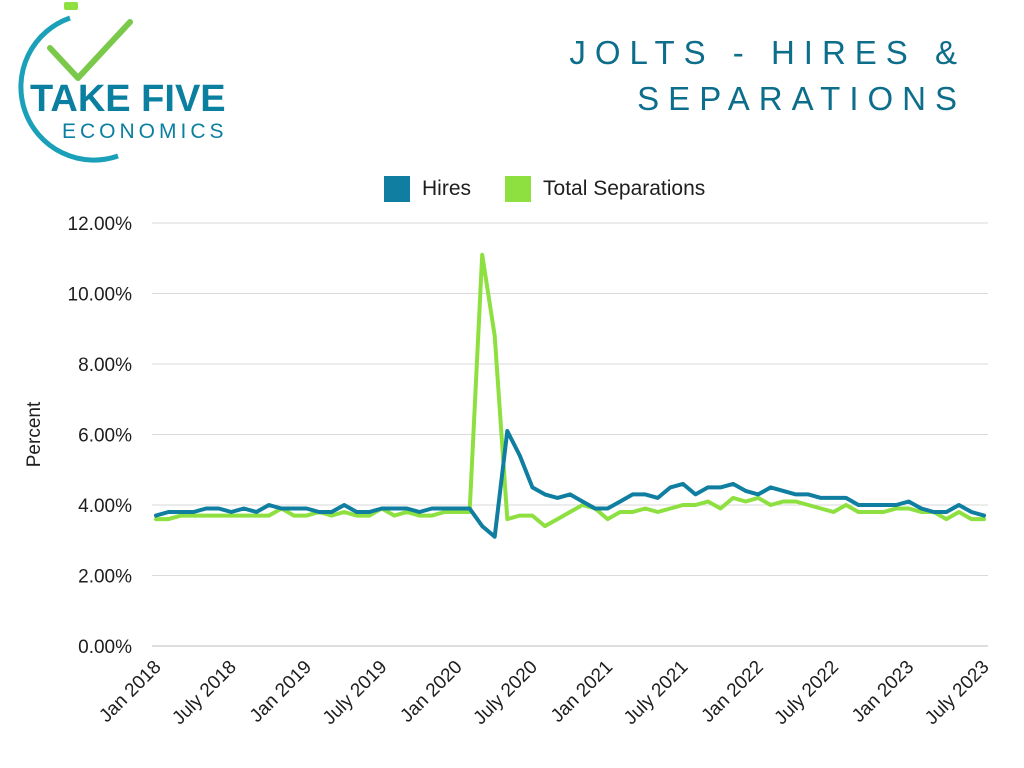 Image resolution: width=1024 pixels, height=768 pixels. Describe the element at coordinates (281, 692) in the screenshot. I see `x-tick-label: Jan 2019` at that location.